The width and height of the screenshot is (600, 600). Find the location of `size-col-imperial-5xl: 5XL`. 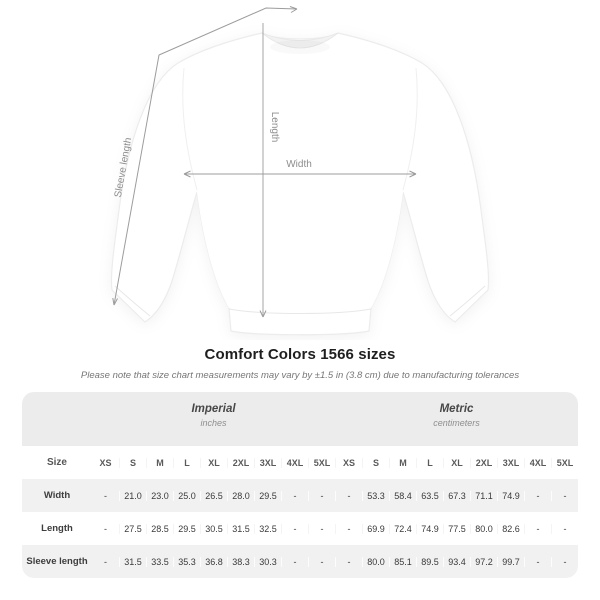

size-col-imperial-5xl: 5XL is located at coordinates (321, 462).